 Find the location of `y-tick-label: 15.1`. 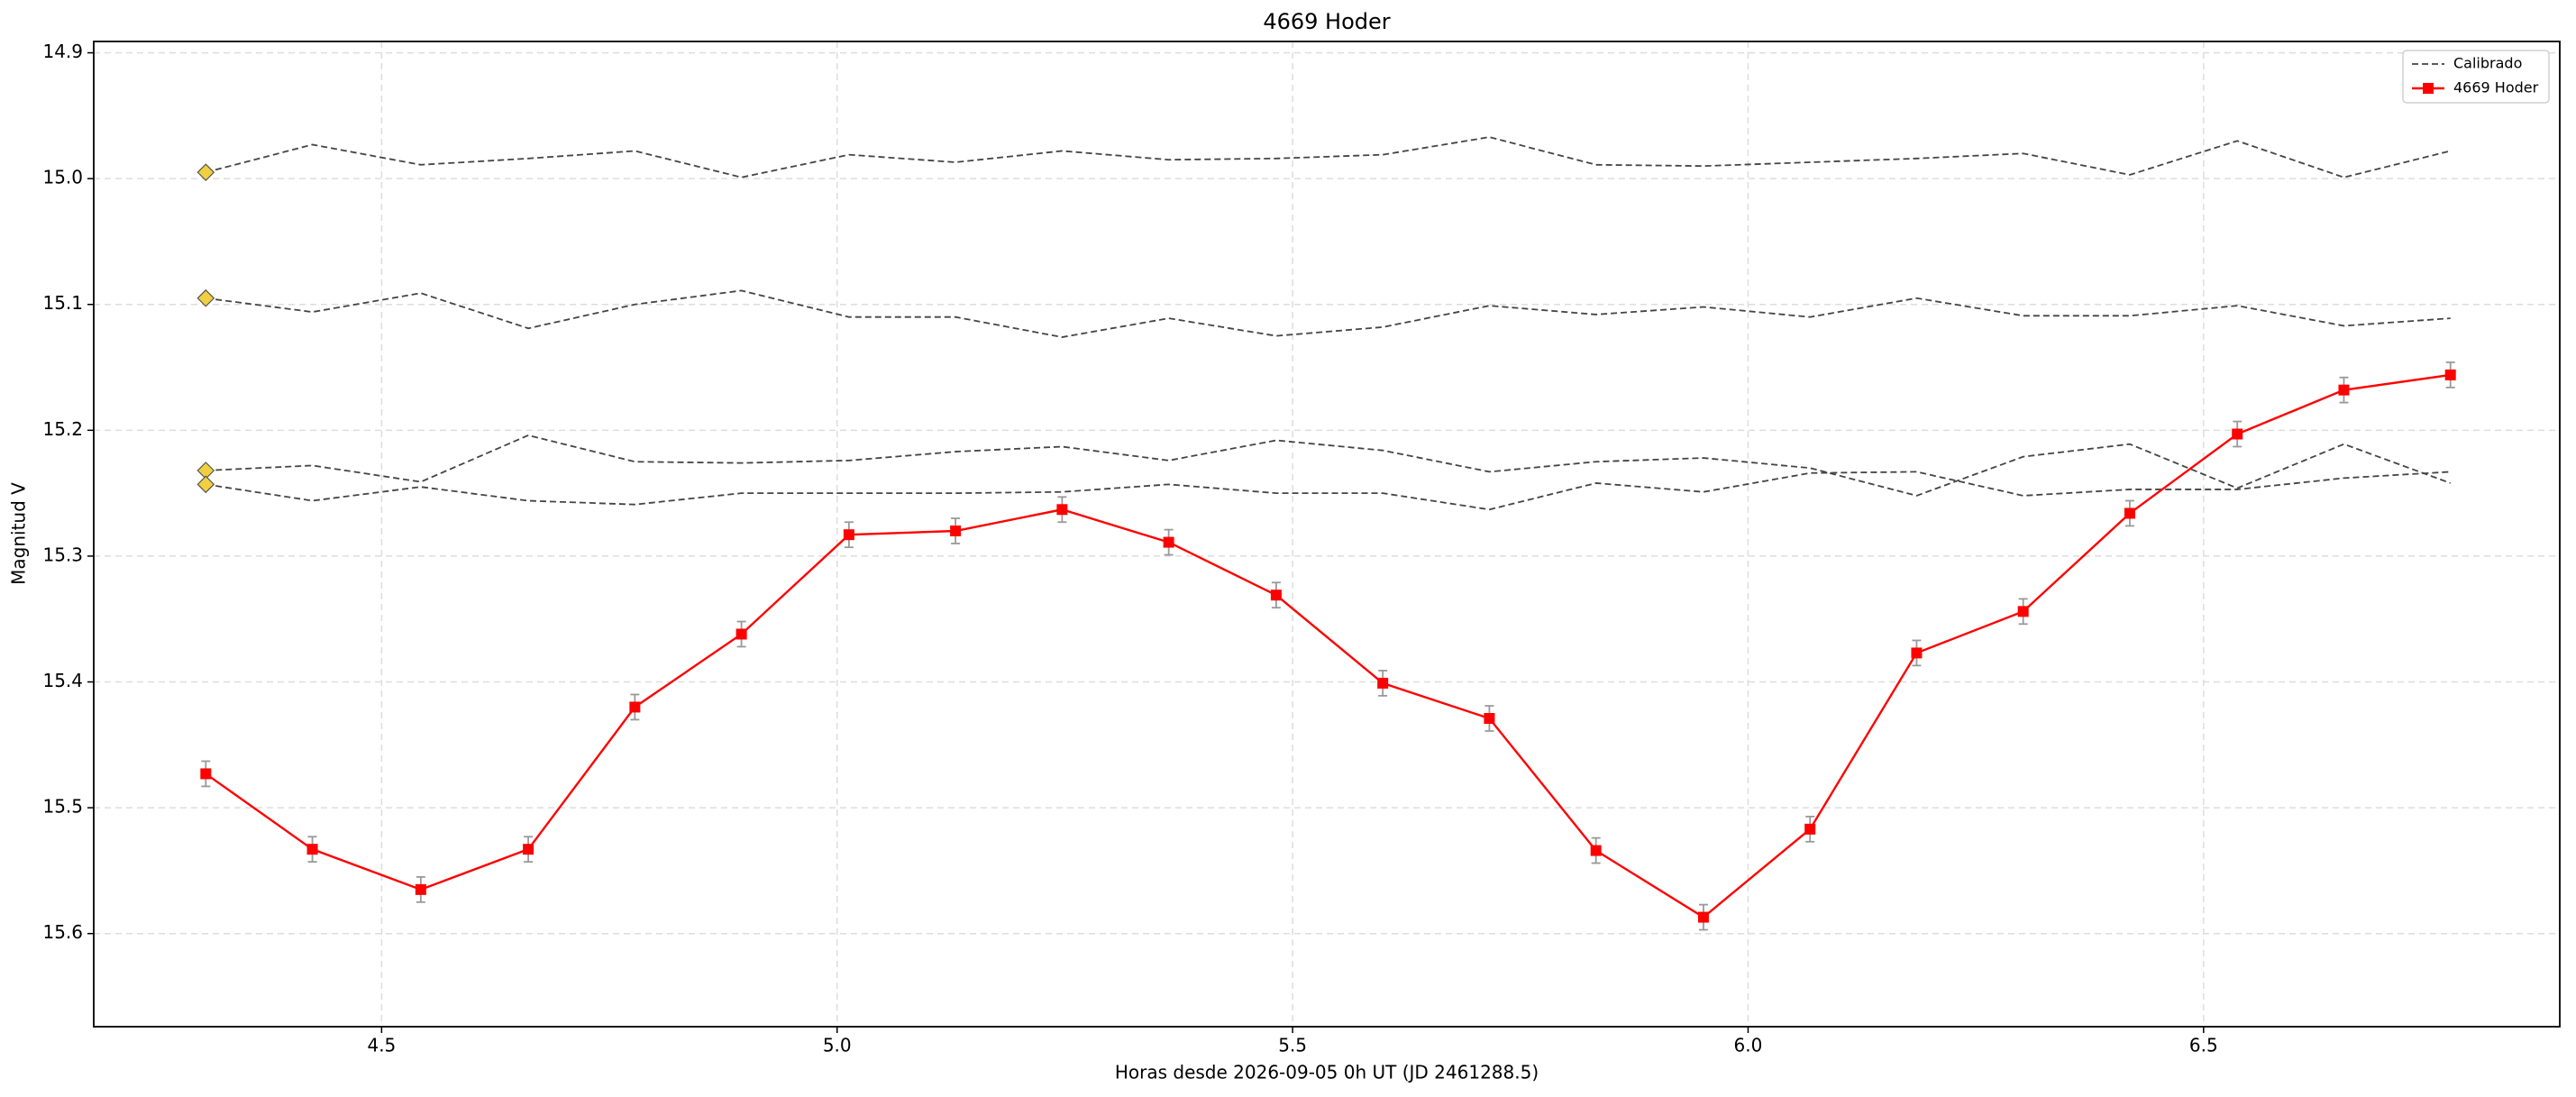

y-tick-label: 15.1 is located at coordinates (62, 303).